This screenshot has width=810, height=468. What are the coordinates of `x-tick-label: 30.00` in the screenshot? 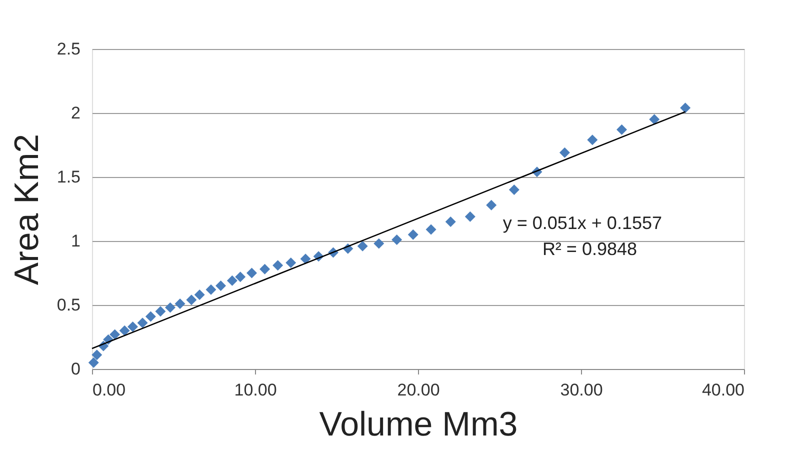 It's located at (581, 390).